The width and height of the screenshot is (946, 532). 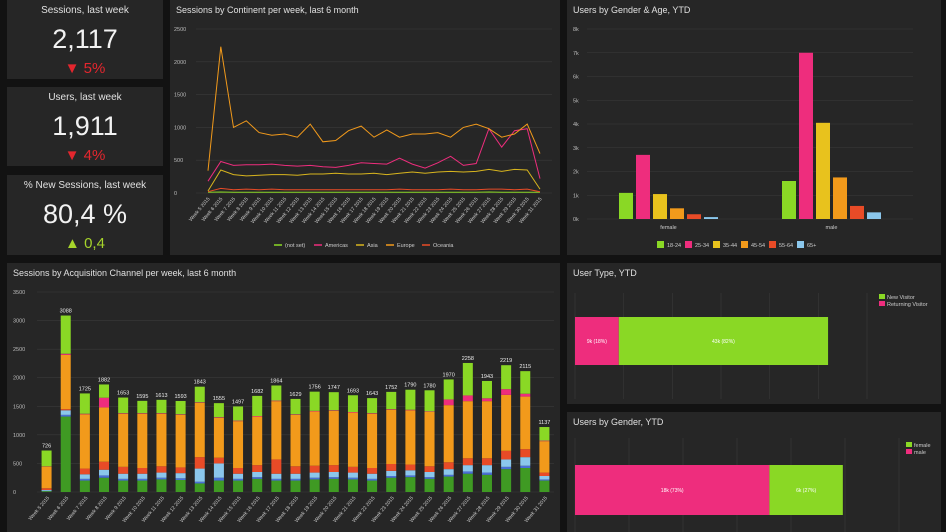 What do you see at coordinates (576, 220) in the screenshot?
I see `y-tick-label: 0k` at bounding box center [576, 220].